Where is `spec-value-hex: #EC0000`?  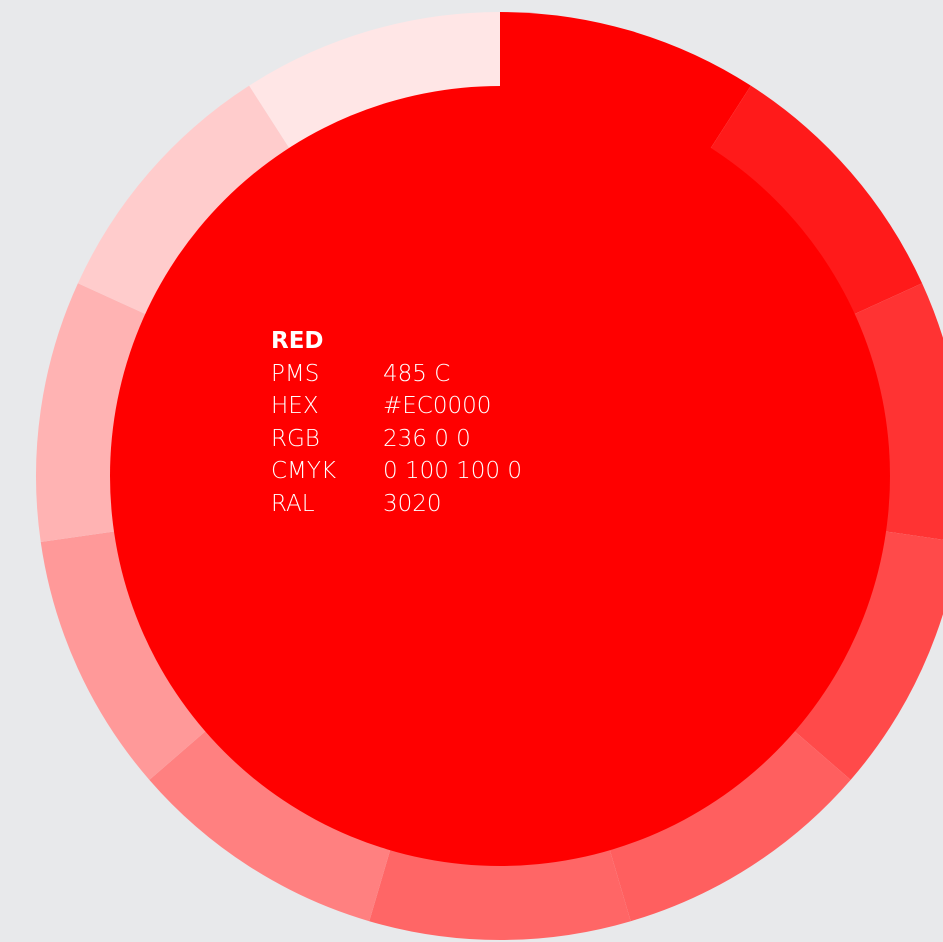
spec-value-hex: #EC0000 is located at coordinates (437, 406).